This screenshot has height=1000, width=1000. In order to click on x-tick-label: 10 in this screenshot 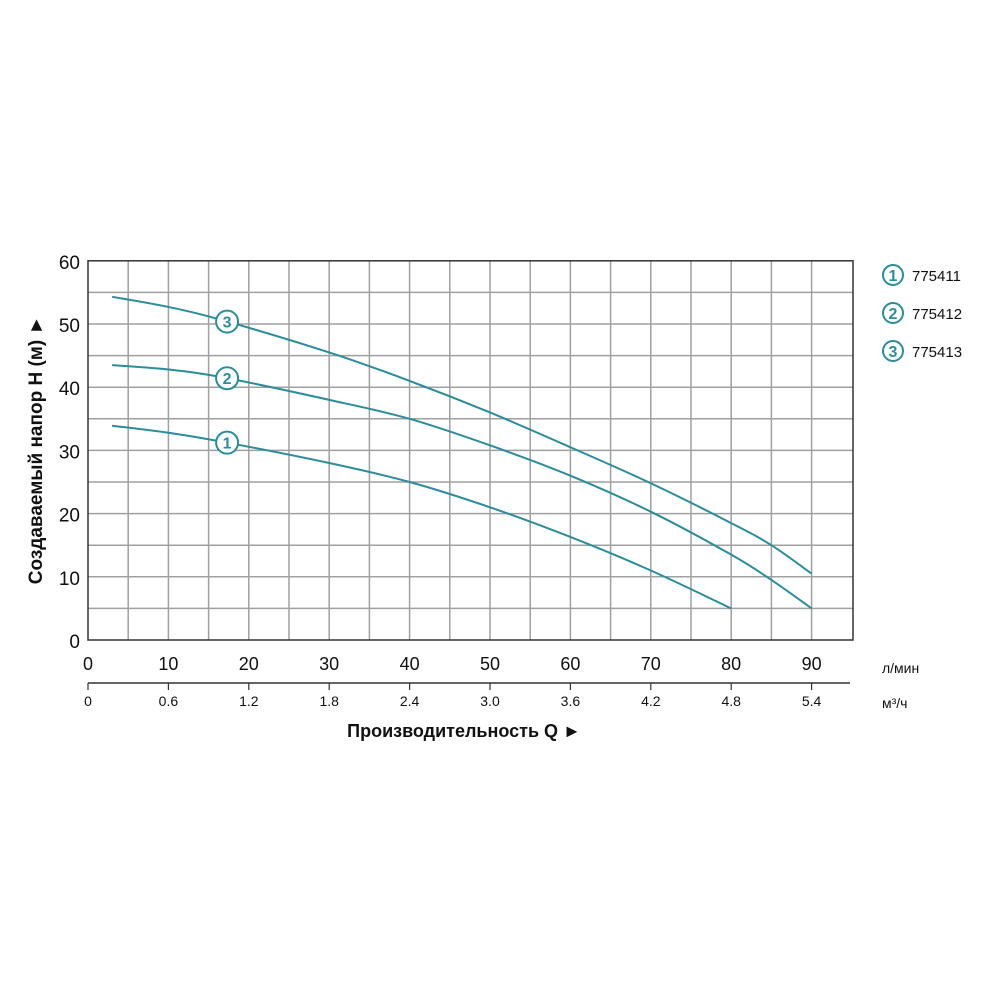, I will do `click(168, 664)`.